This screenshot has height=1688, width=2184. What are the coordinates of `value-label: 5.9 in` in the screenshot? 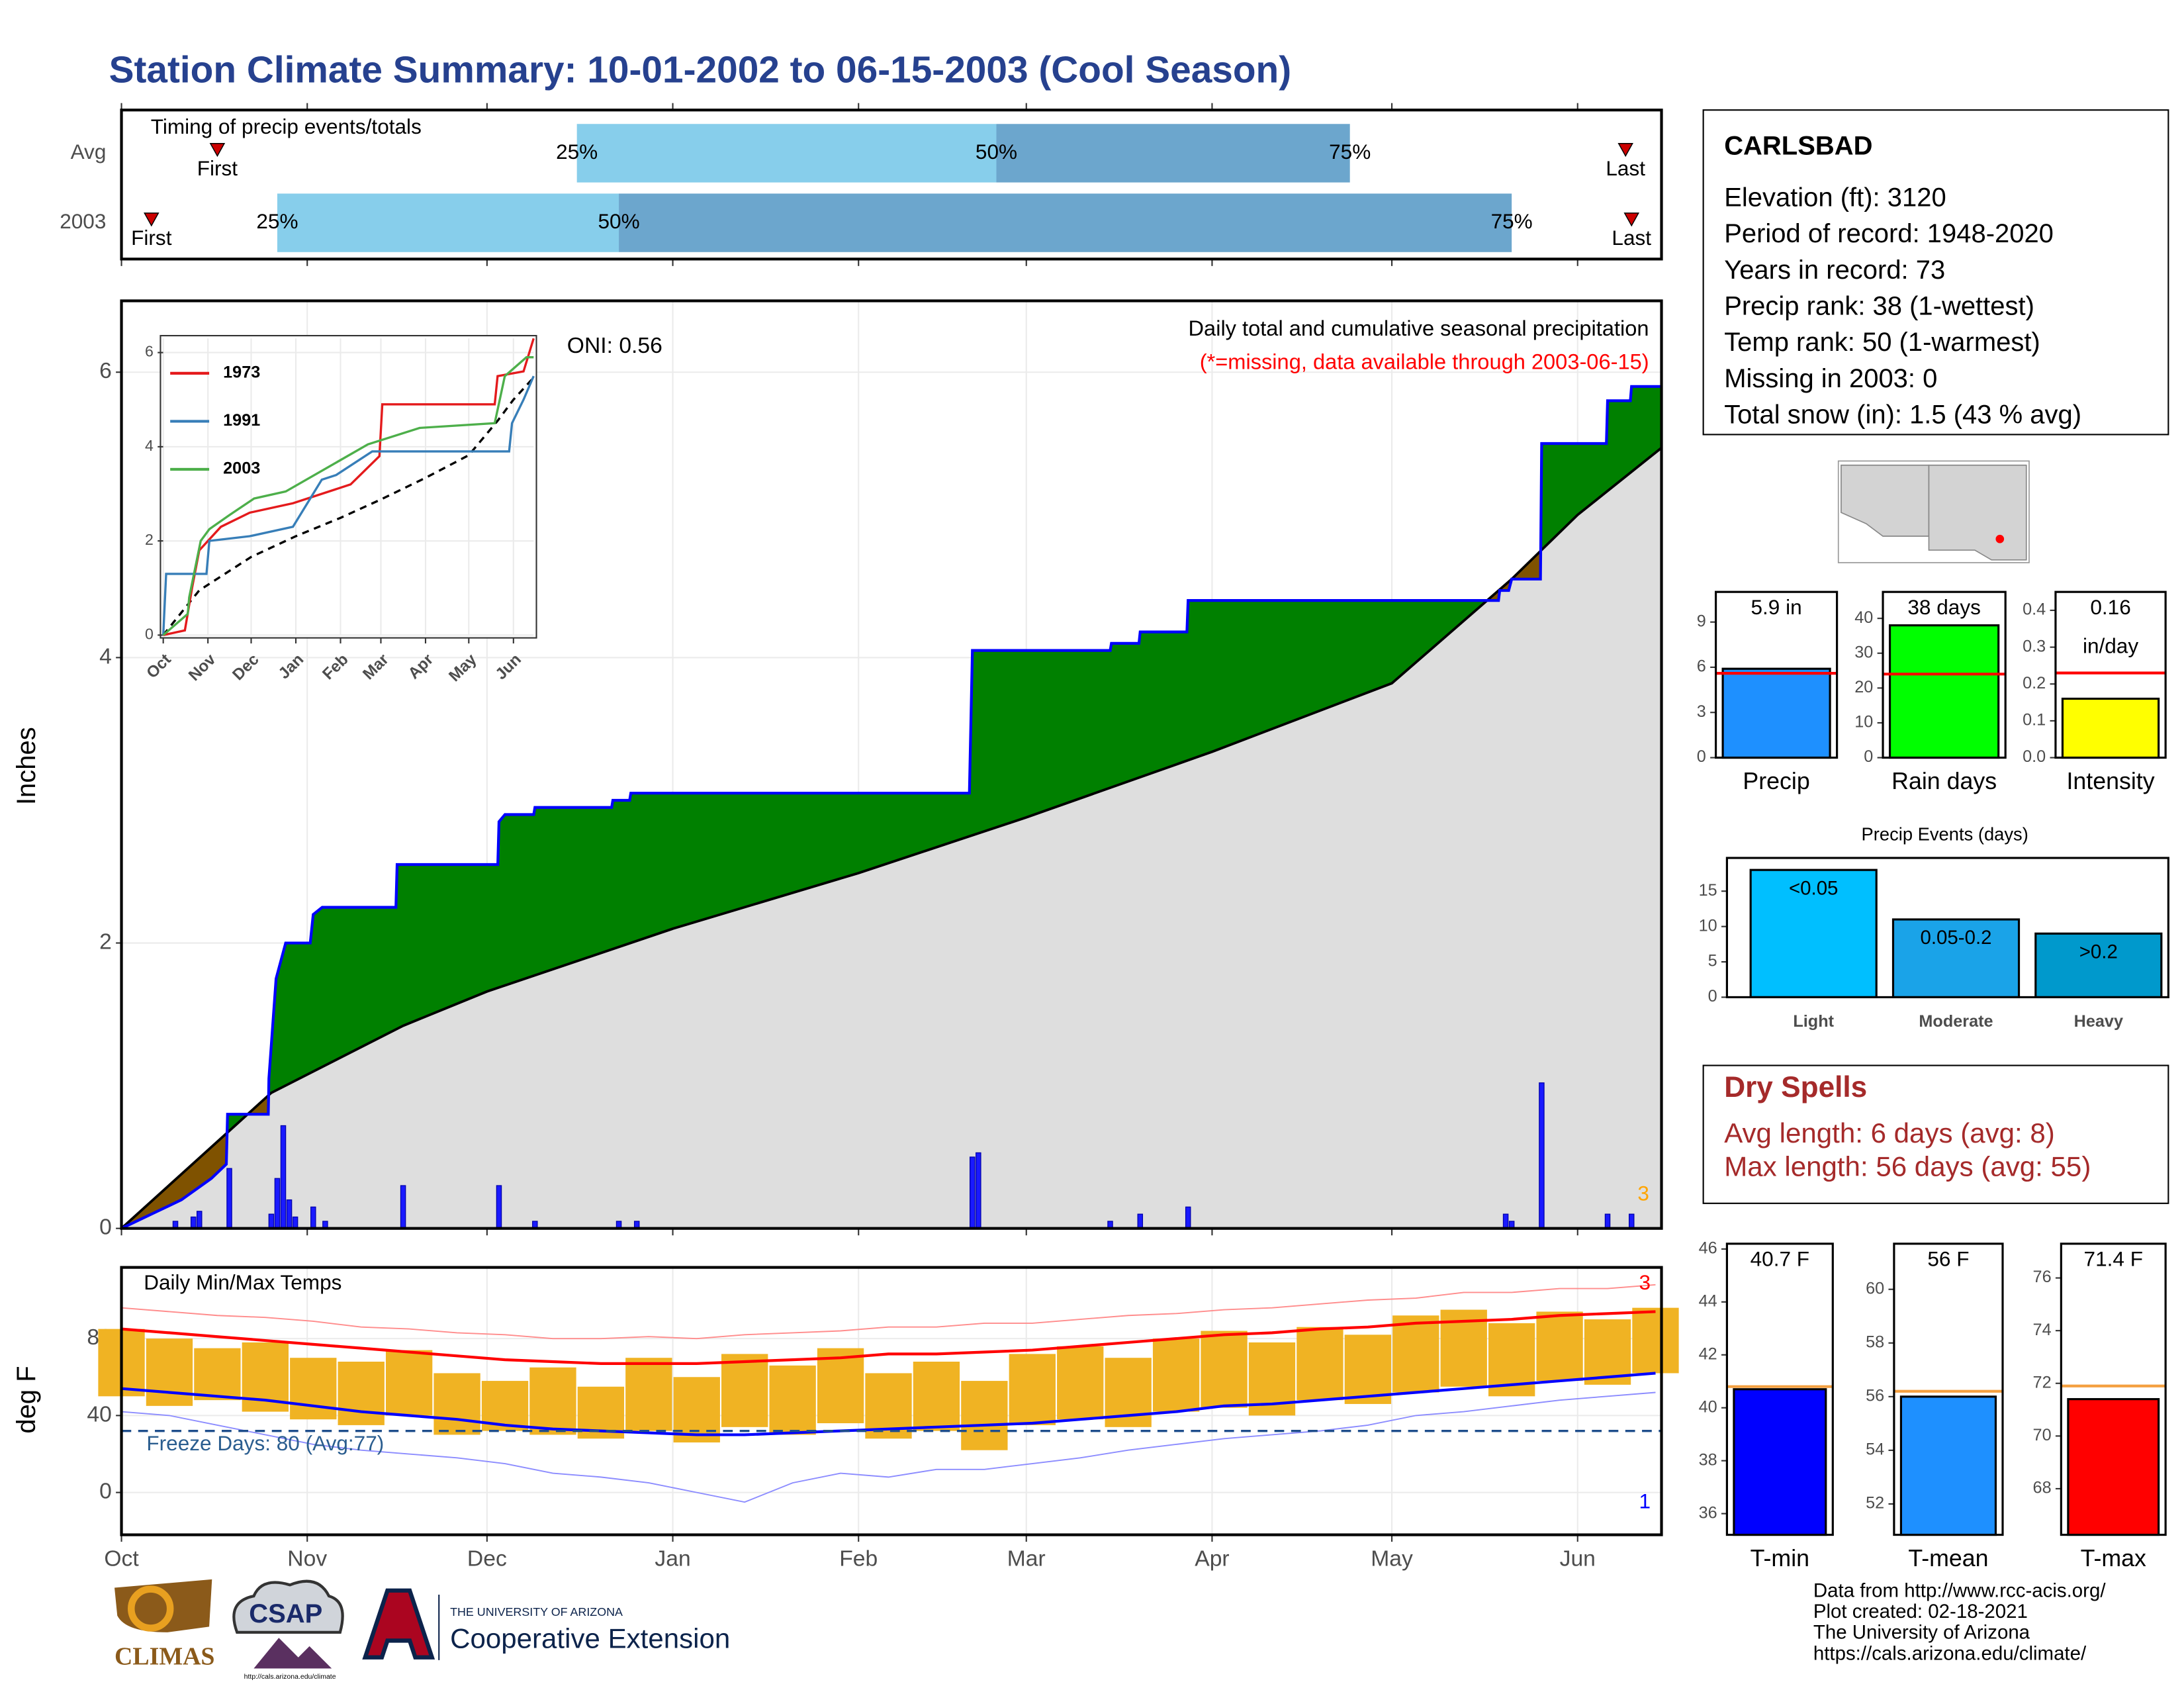 It's located at (1777, 607).